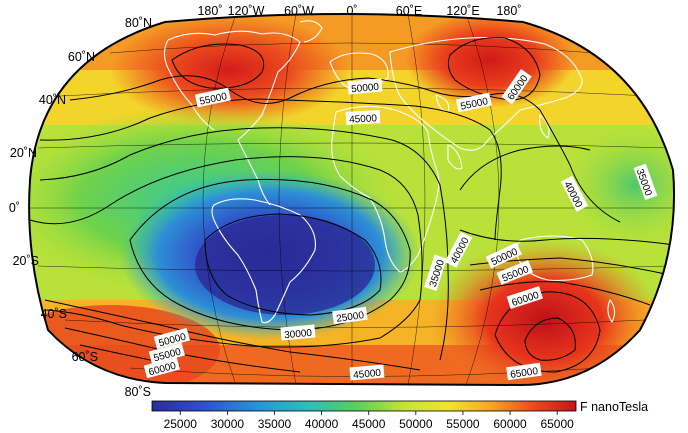 The image size is (688, 433). I want to click on colorbar-tick-label: 50000, so click(416, 424).